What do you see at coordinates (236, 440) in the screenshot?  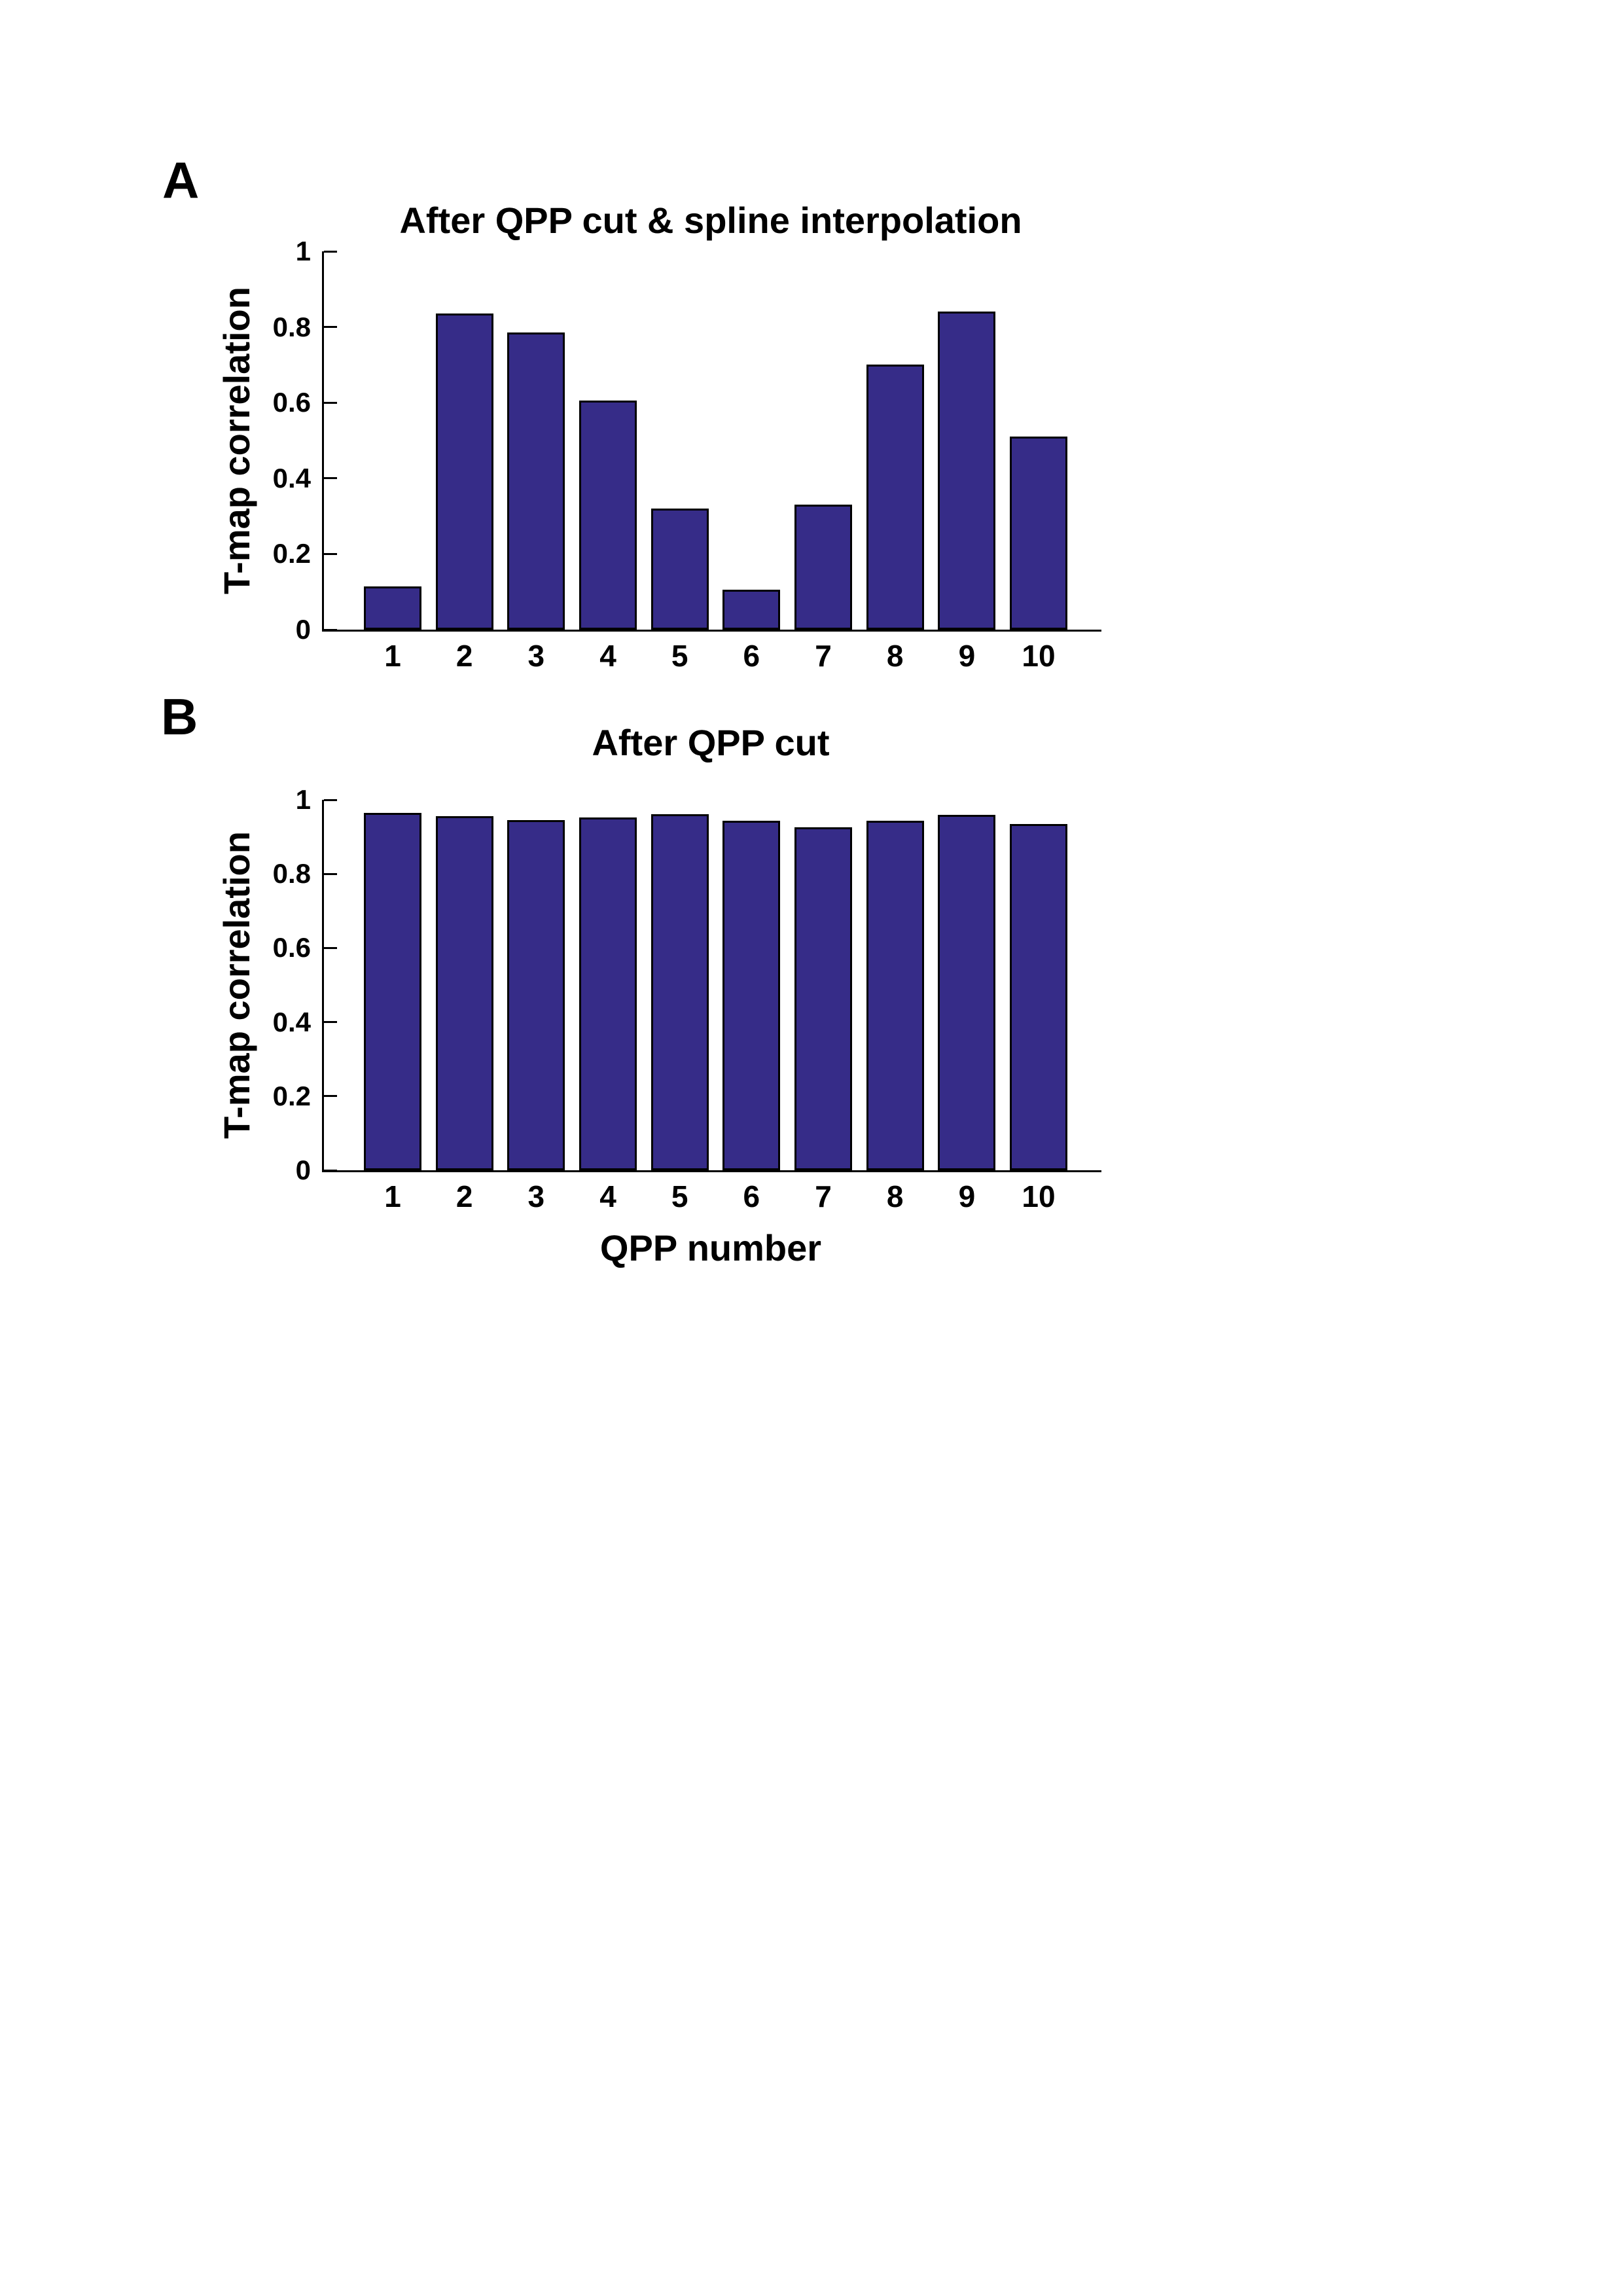 I see `chart-a-y-axis-label: T-map correlation` at bounding box center [236, 440].